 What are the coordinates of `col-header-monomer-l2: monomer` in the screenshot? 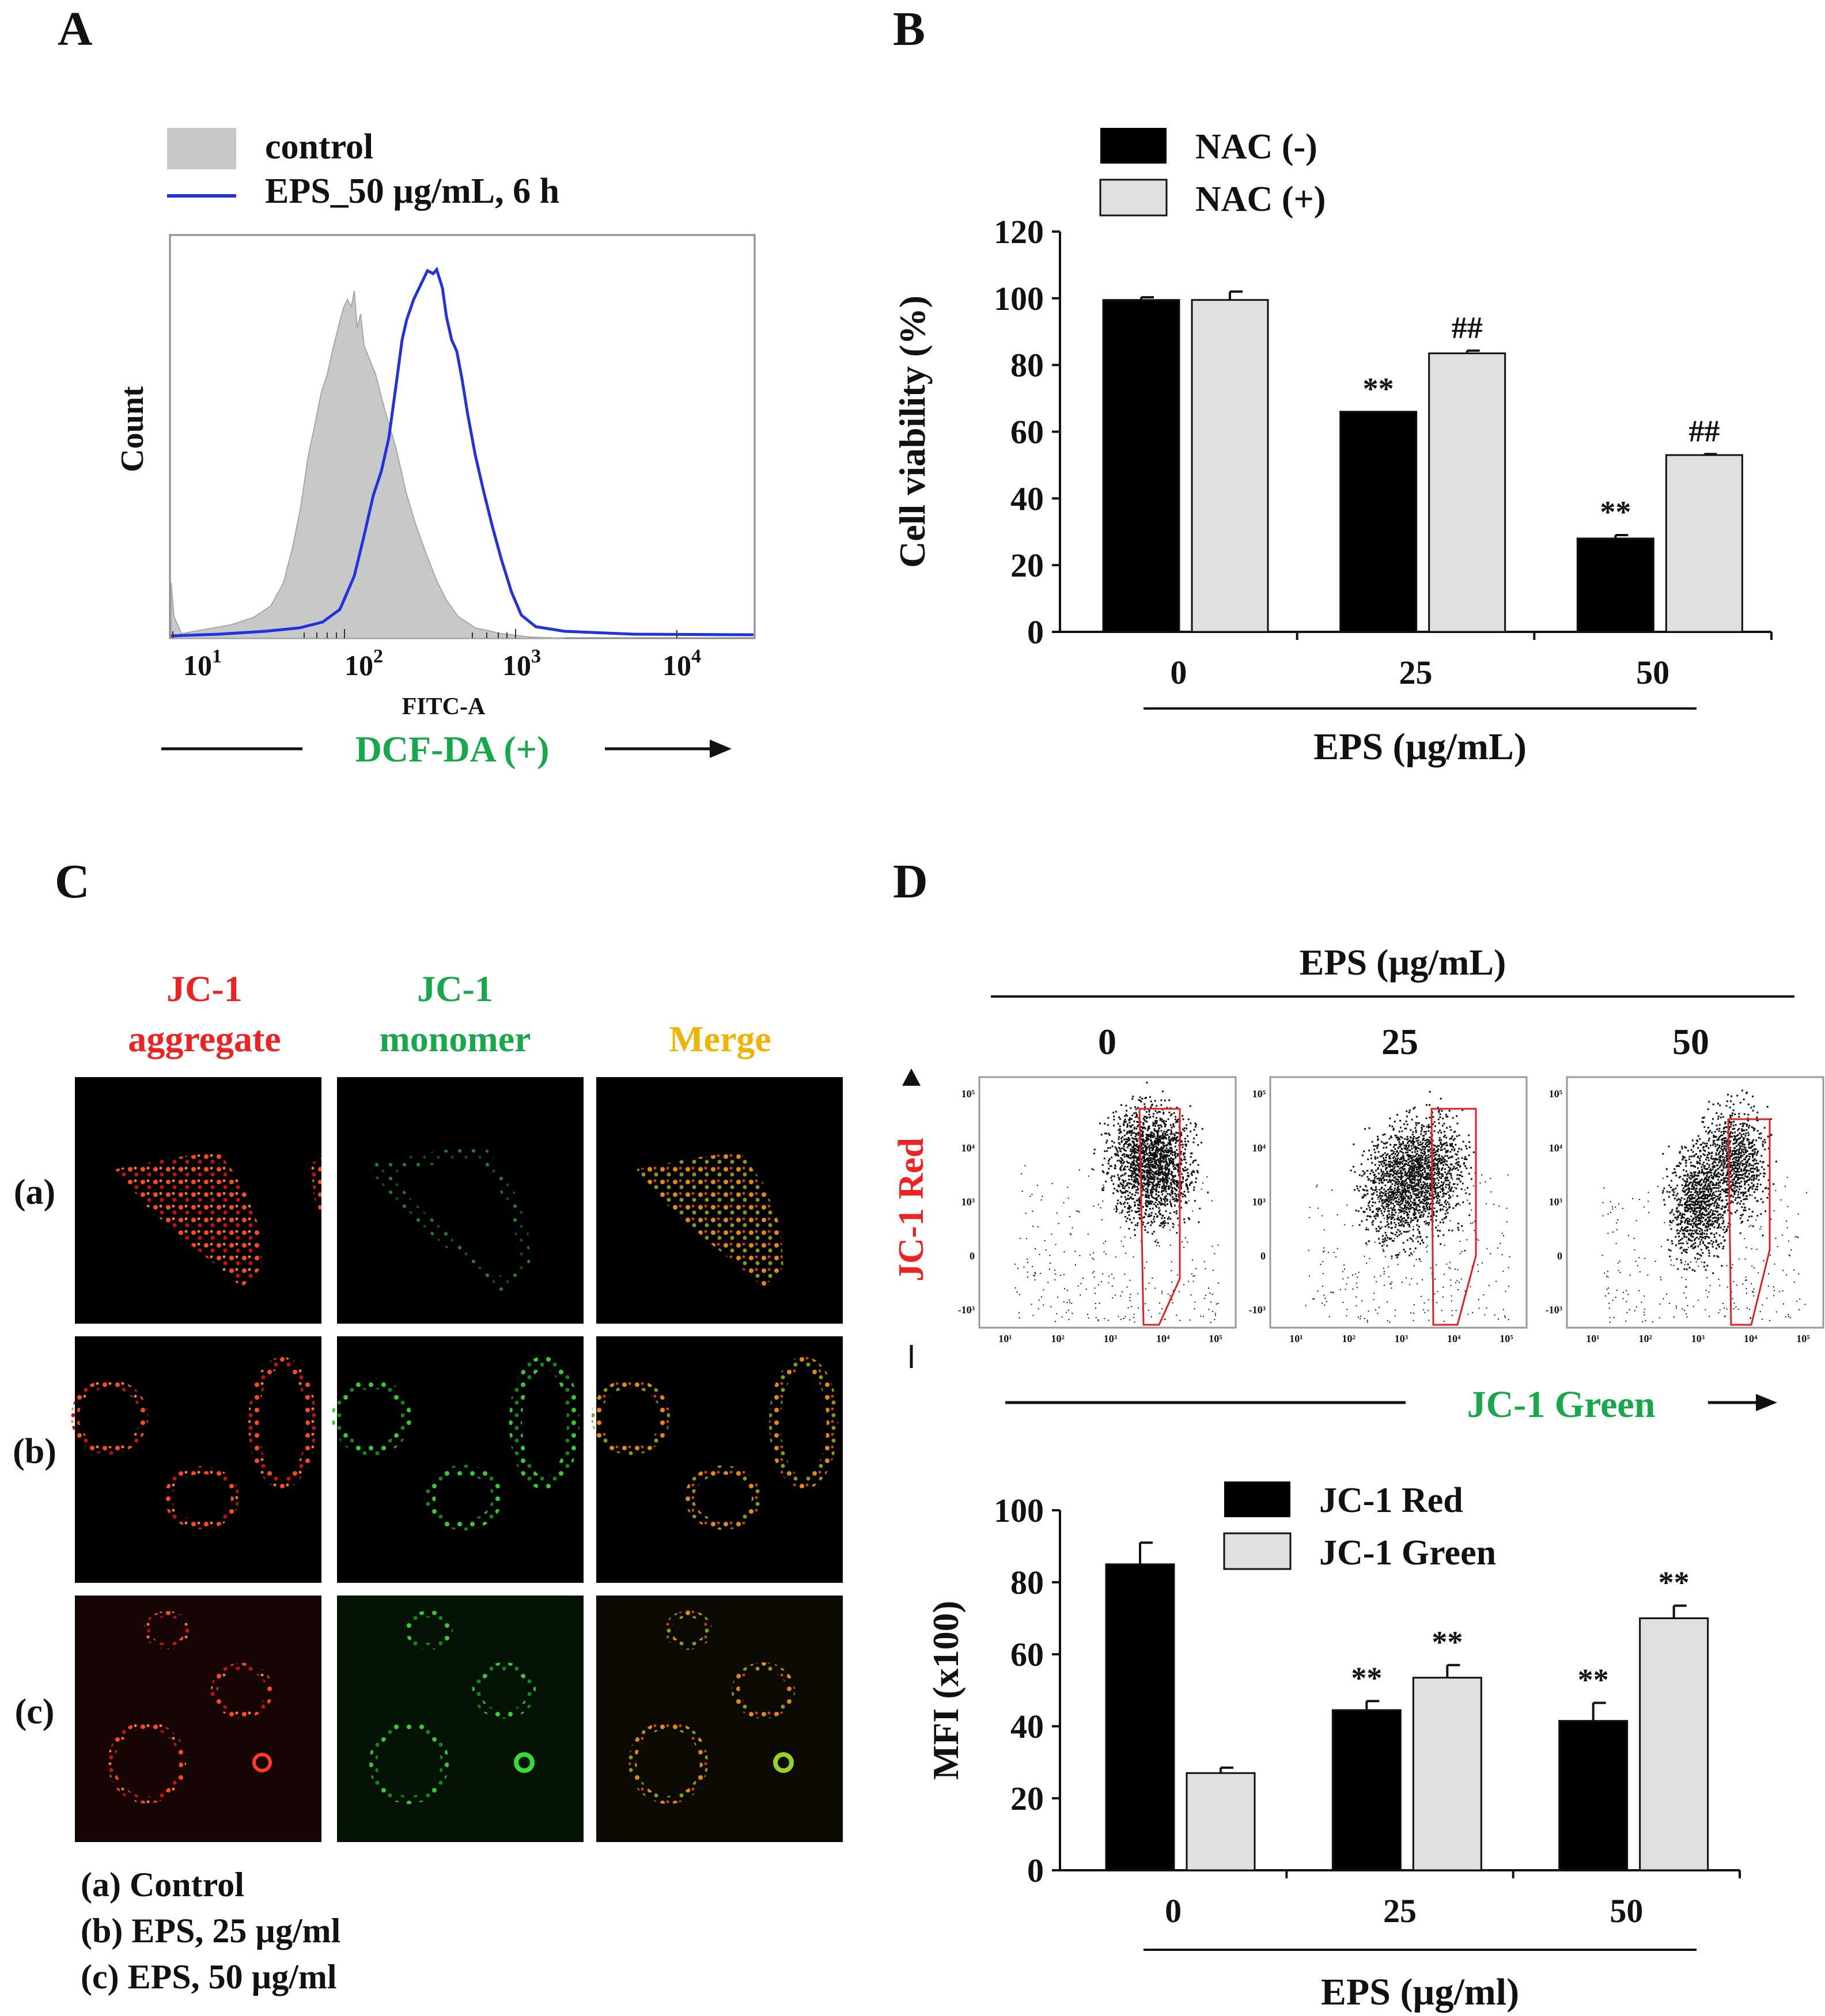 It's located at (455, 1038).